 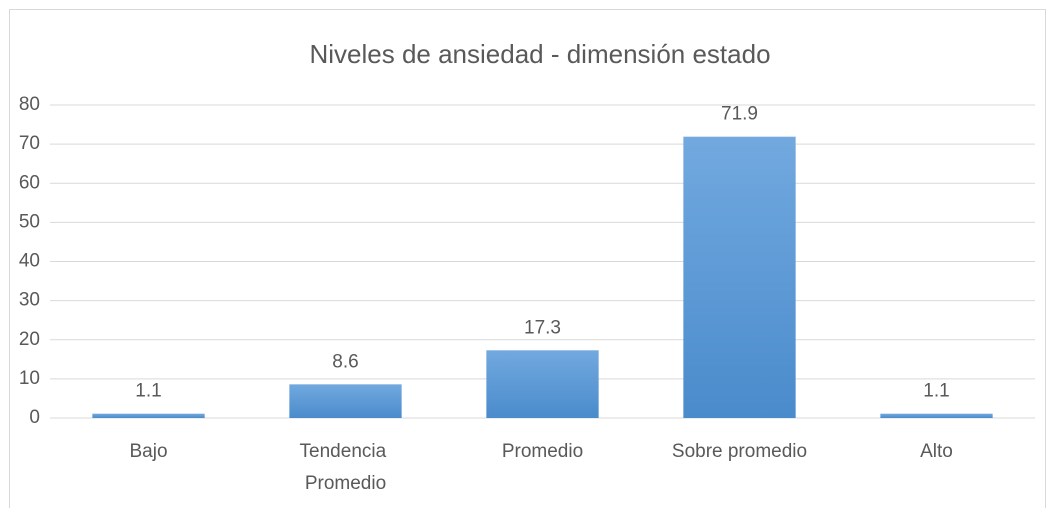 What do you see at coordinates (29, 261) in the screenshot?
I see `y-tick-label: 40` at bounding box center [29, 261].